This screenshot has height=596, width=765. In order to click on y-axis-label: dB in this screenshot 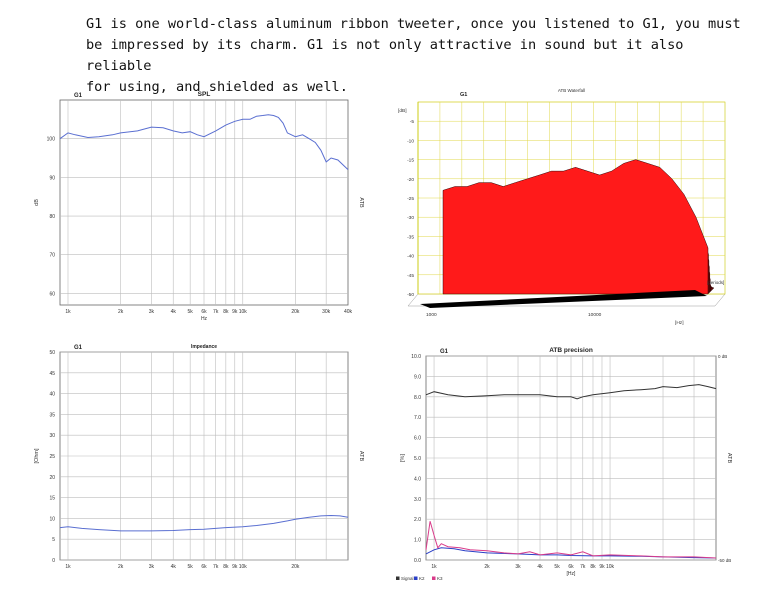, I will do `click(37, 202)`.